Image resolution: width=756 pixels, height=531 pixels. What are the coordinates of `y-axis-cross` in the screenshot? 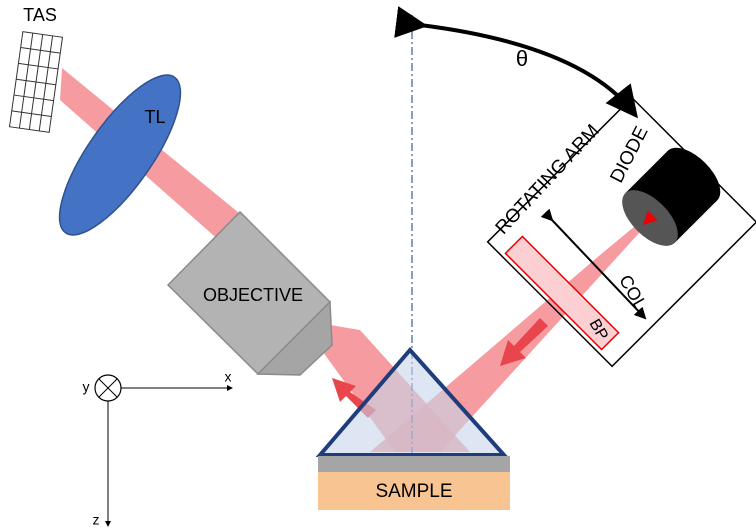 It's located at (108, 388).